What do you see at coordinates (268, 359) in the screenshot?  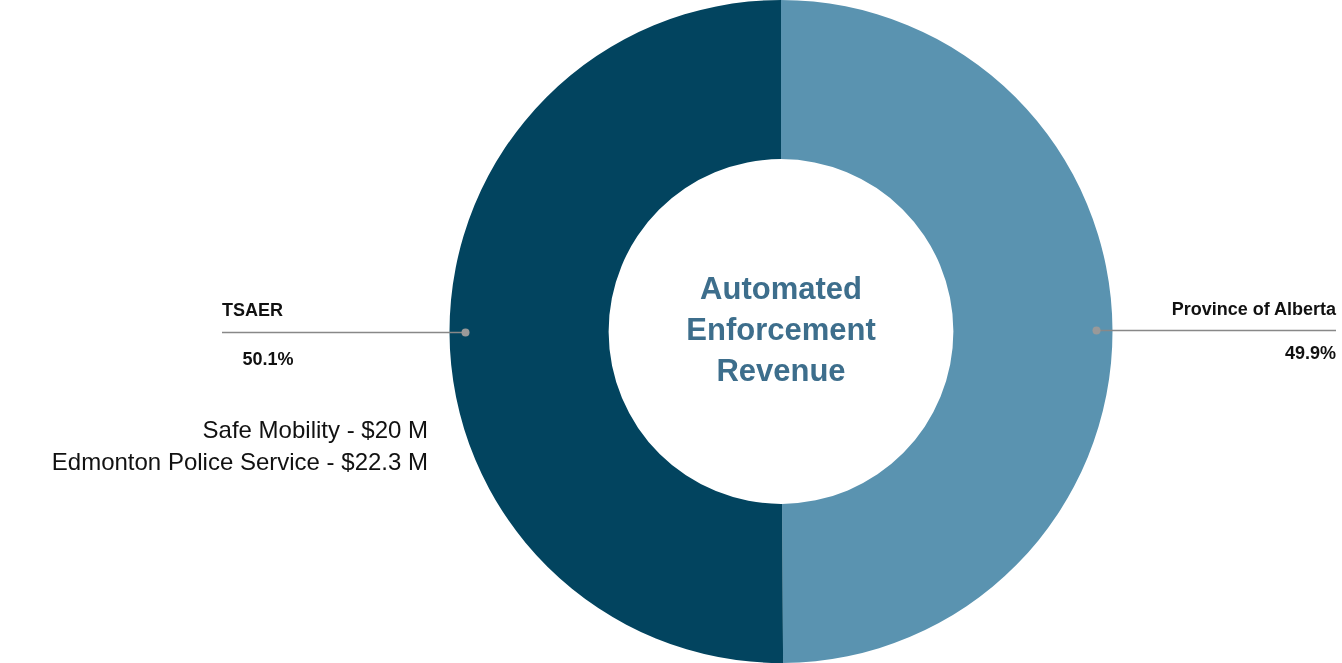 I see `data-label: 50.1%` at bounding box center [268, 359].